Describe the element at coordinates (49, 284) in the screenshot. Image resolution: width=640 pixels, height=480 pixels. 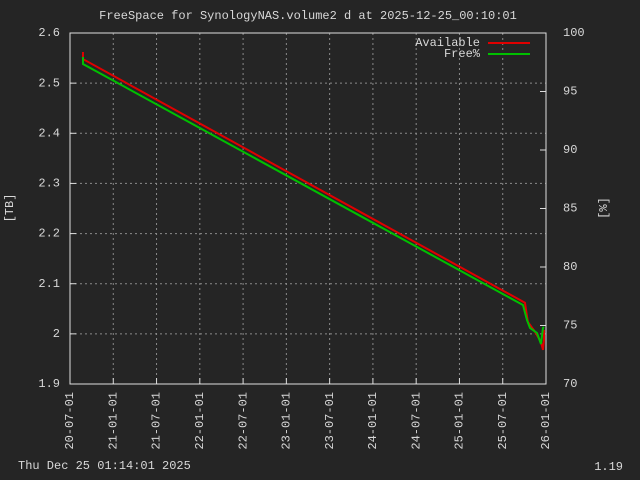
I see `y-tick-label: 2.1` at that location.